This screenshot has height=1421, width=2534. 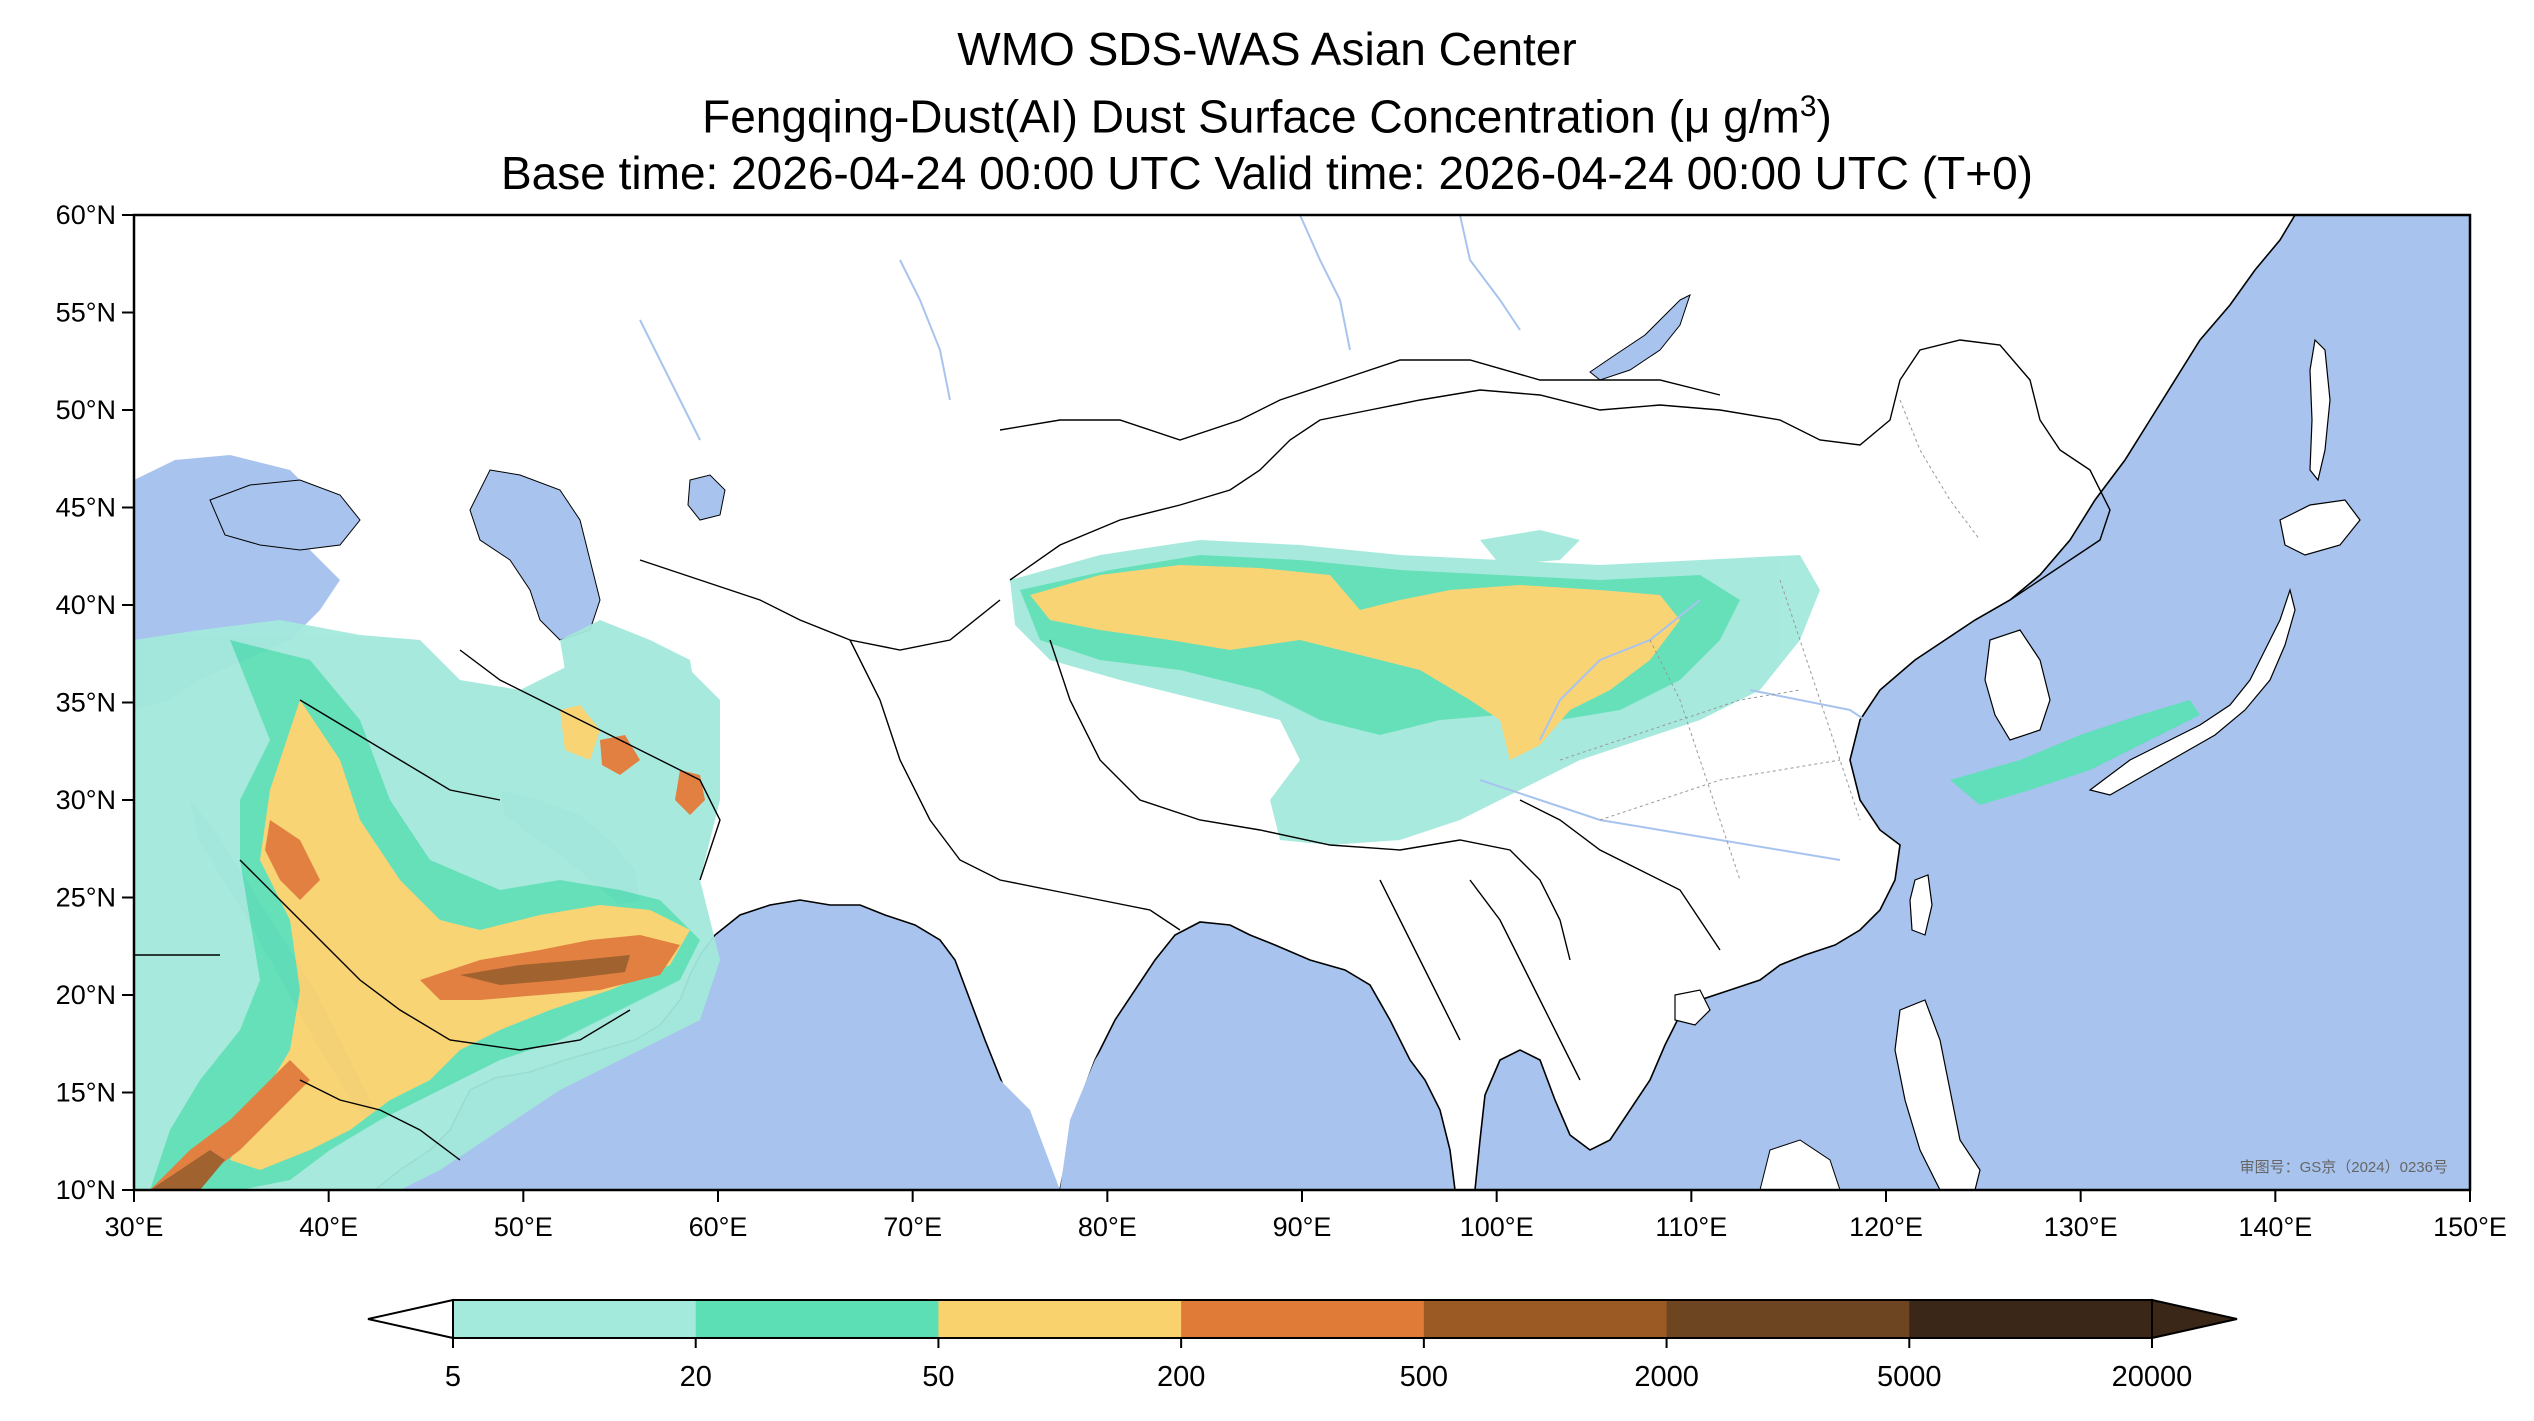 What do you see at coordinates (938, 1377) in the screenshot?
I see `colorbar-level-label: 50` at bounding box center [938, 1377].